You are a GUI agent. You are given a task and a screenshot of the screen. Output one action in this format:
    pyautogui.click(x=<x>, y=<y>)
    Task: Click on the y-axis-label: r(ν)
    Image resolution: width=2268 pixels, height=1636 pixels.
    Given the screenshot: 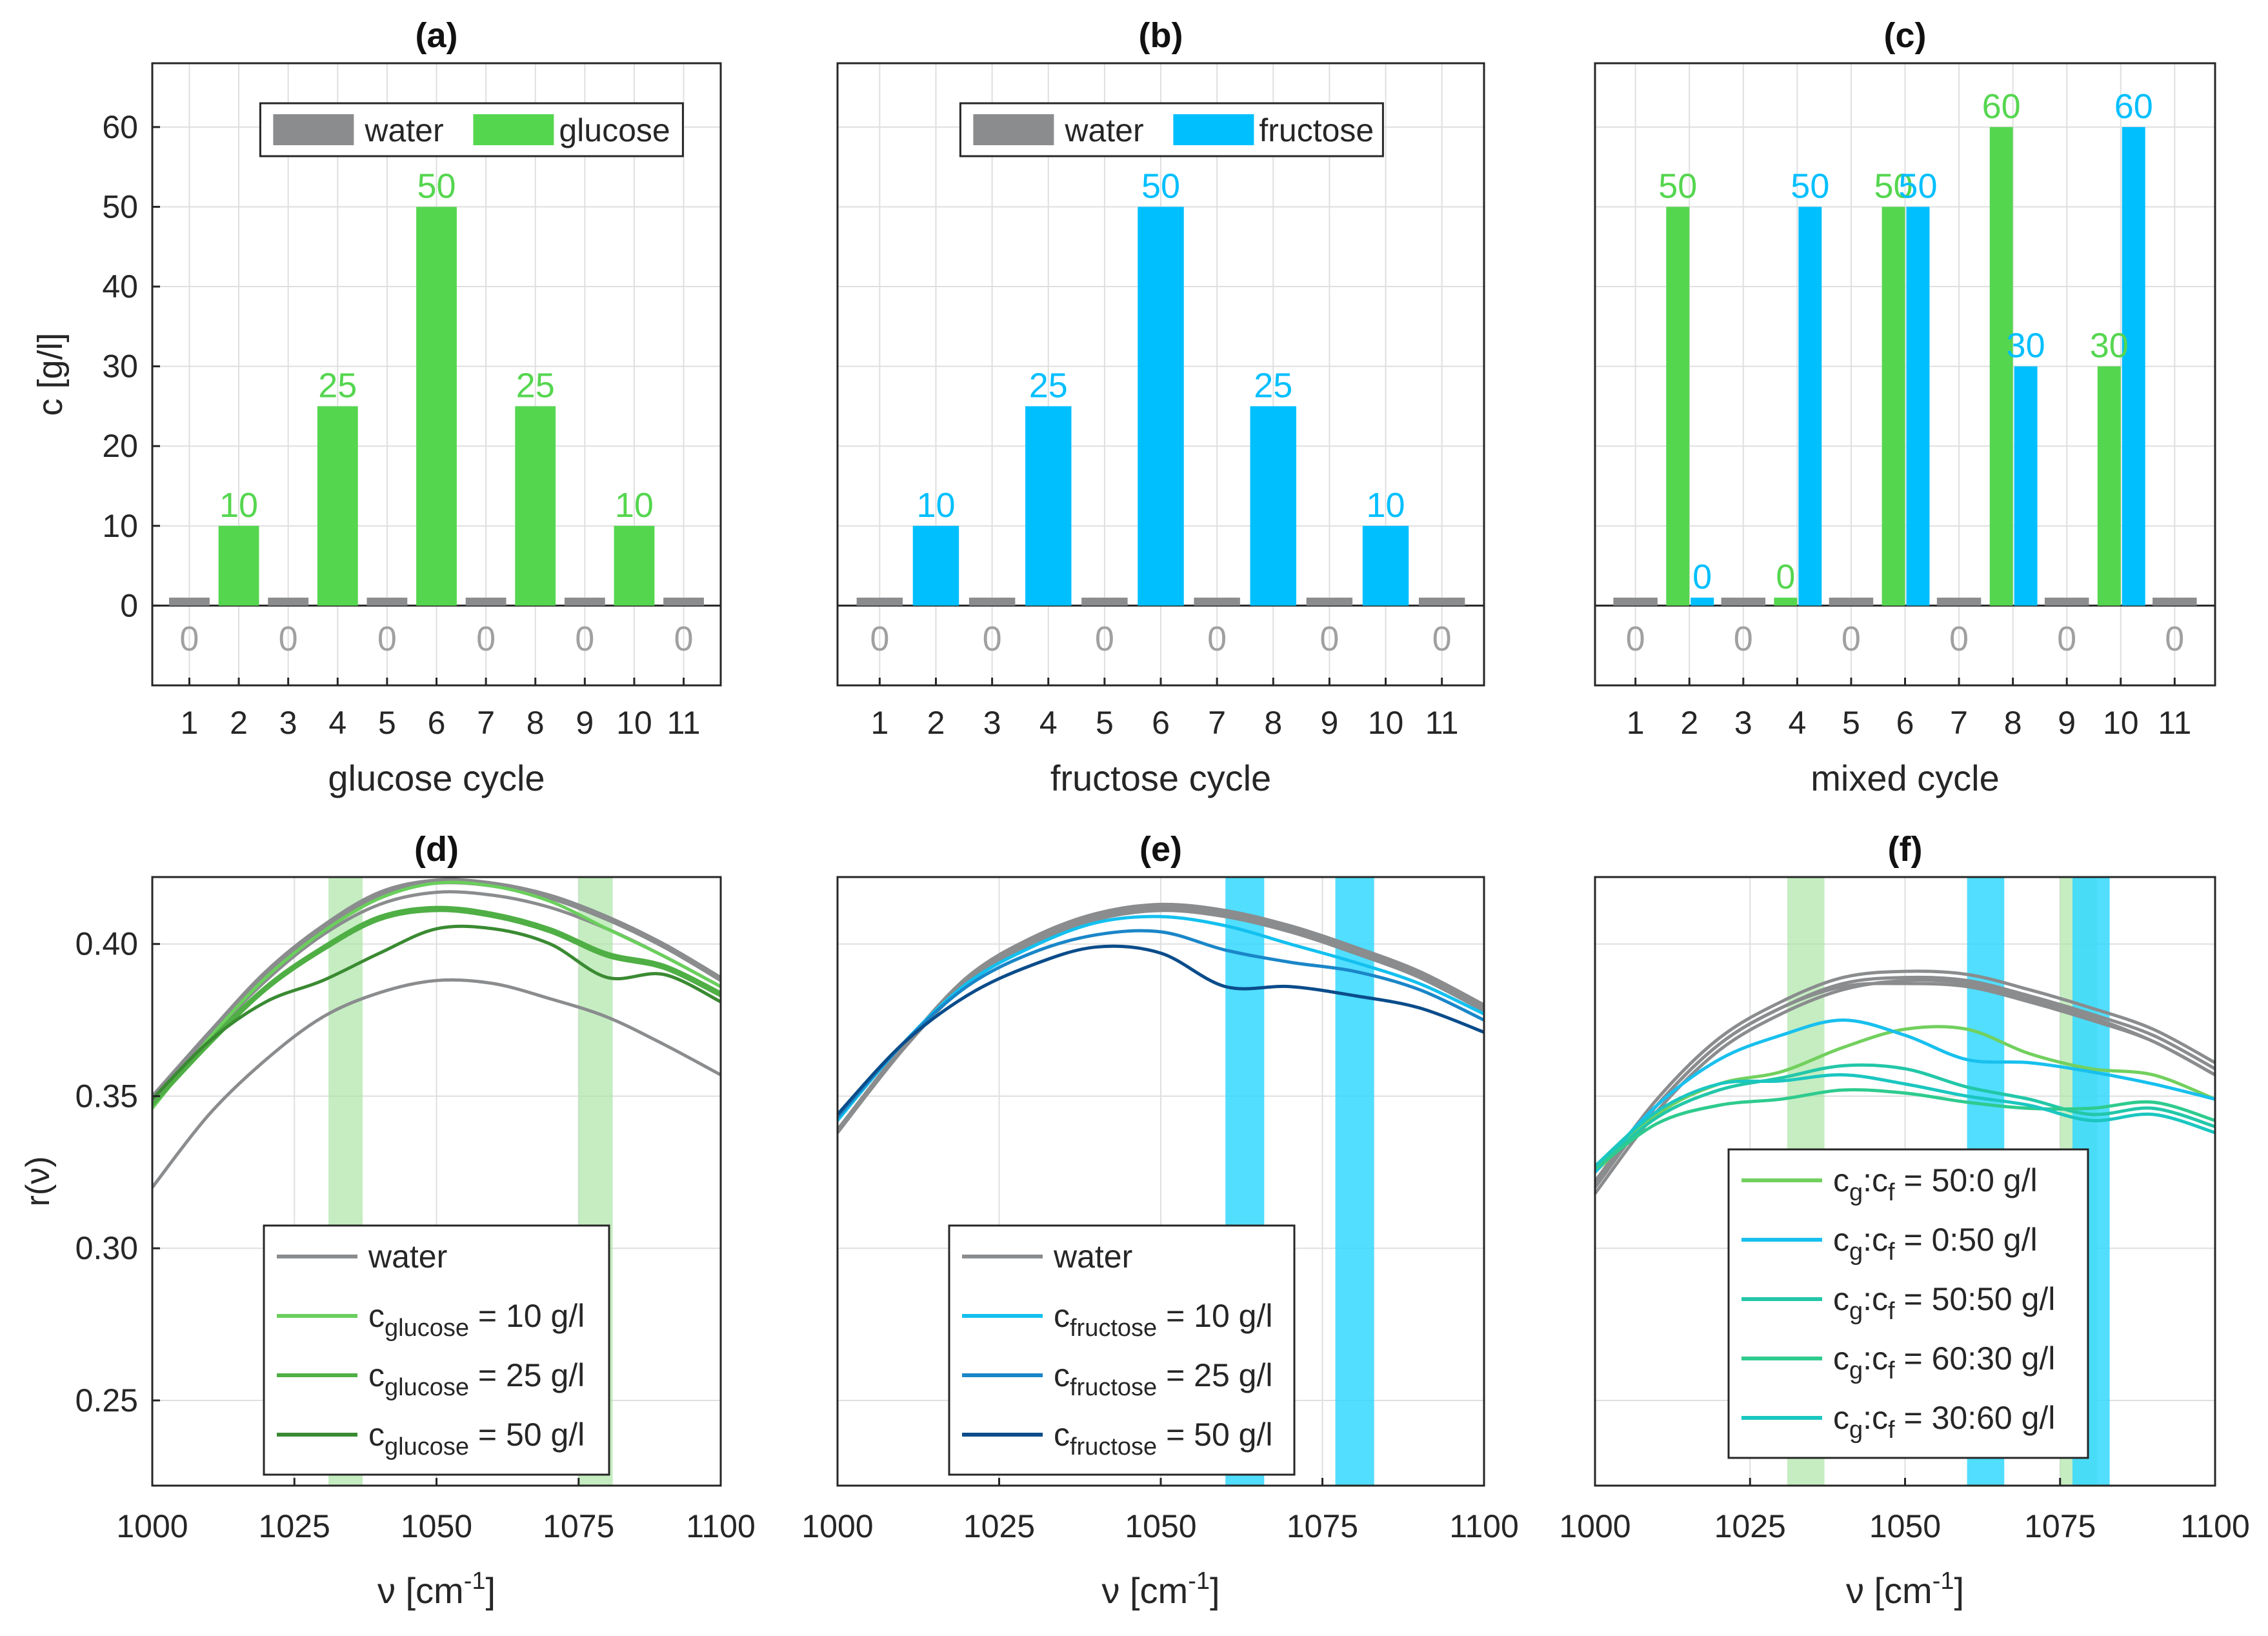 What is the action you would take?
    pyautogui.click(x=38, y=1181)
    